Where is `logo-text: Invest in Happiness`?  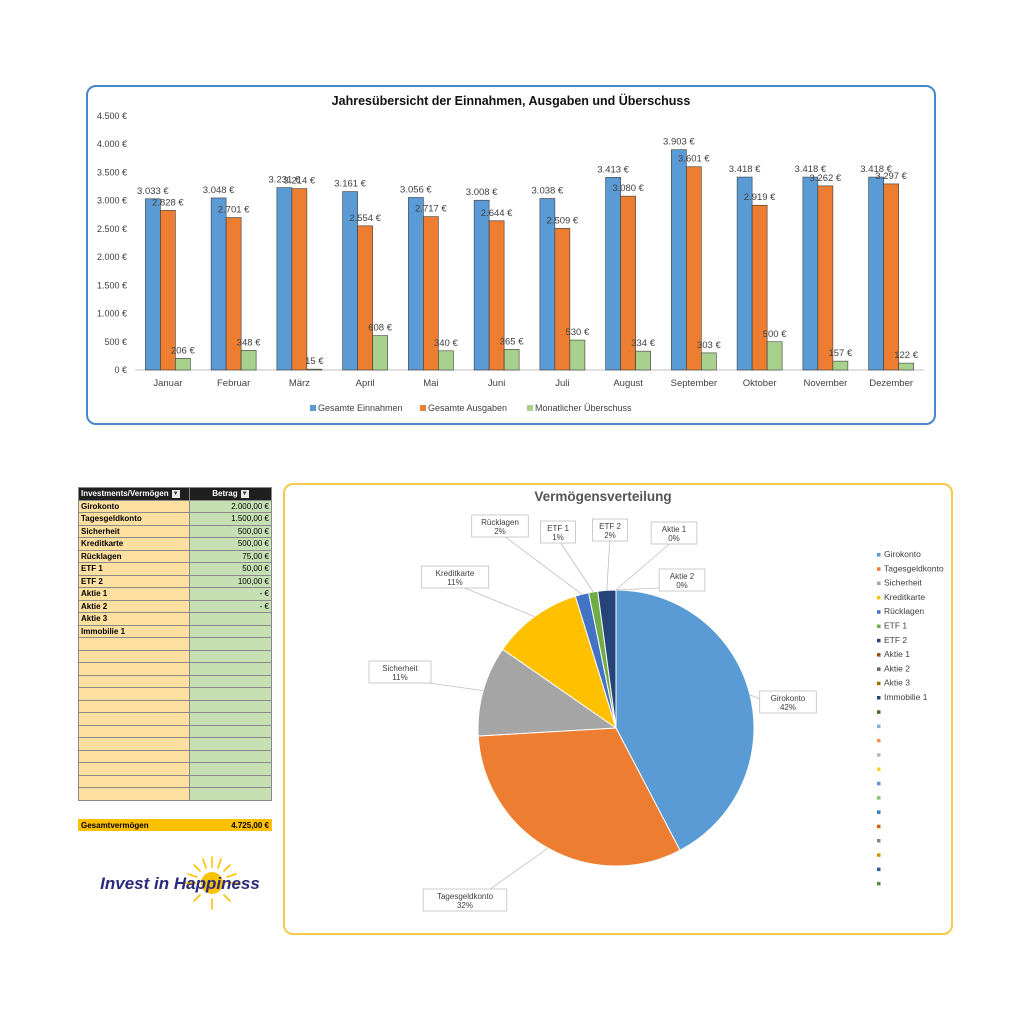 logo-text: Invest in Happiness is located at coordinates (180, 883).